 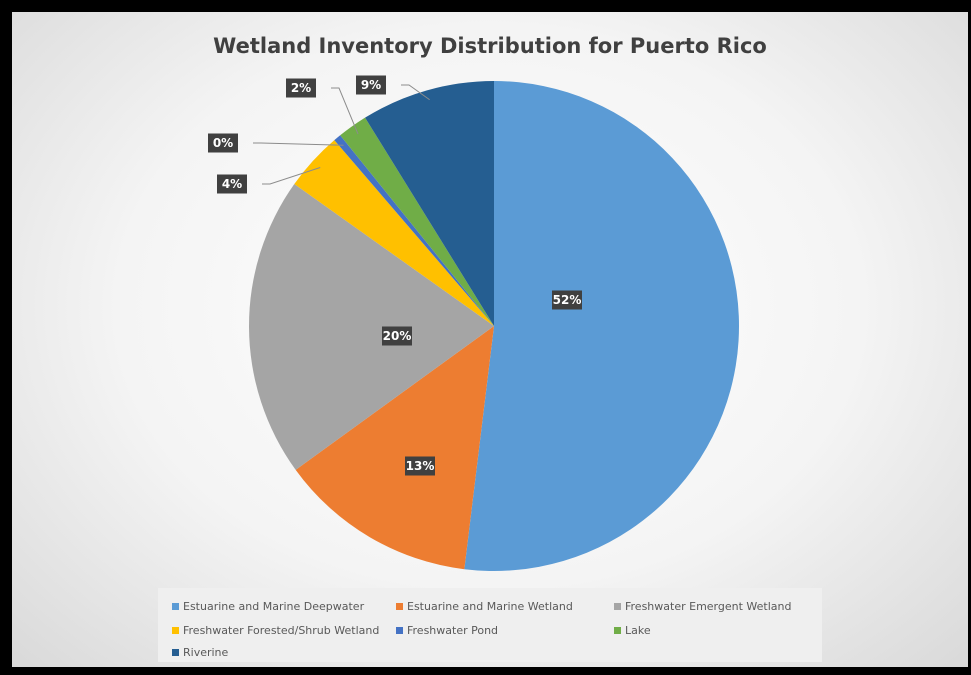 I want to click on legend-item-estuarine-and-marine-wetland: Estuarine and Marine Wetland, so click(x=484, y=606).